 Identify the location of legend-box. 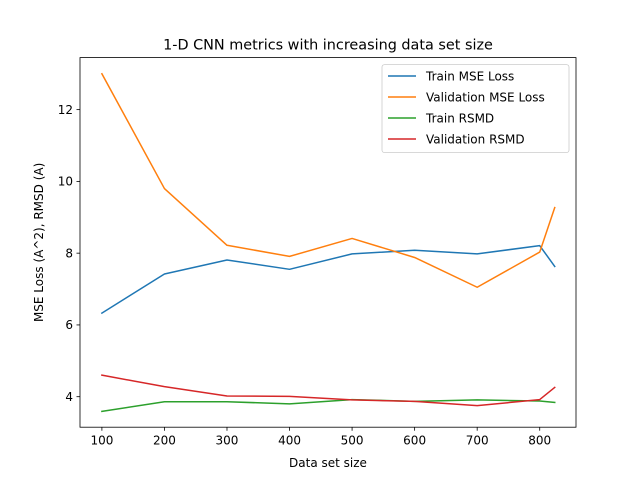
(475, 108).